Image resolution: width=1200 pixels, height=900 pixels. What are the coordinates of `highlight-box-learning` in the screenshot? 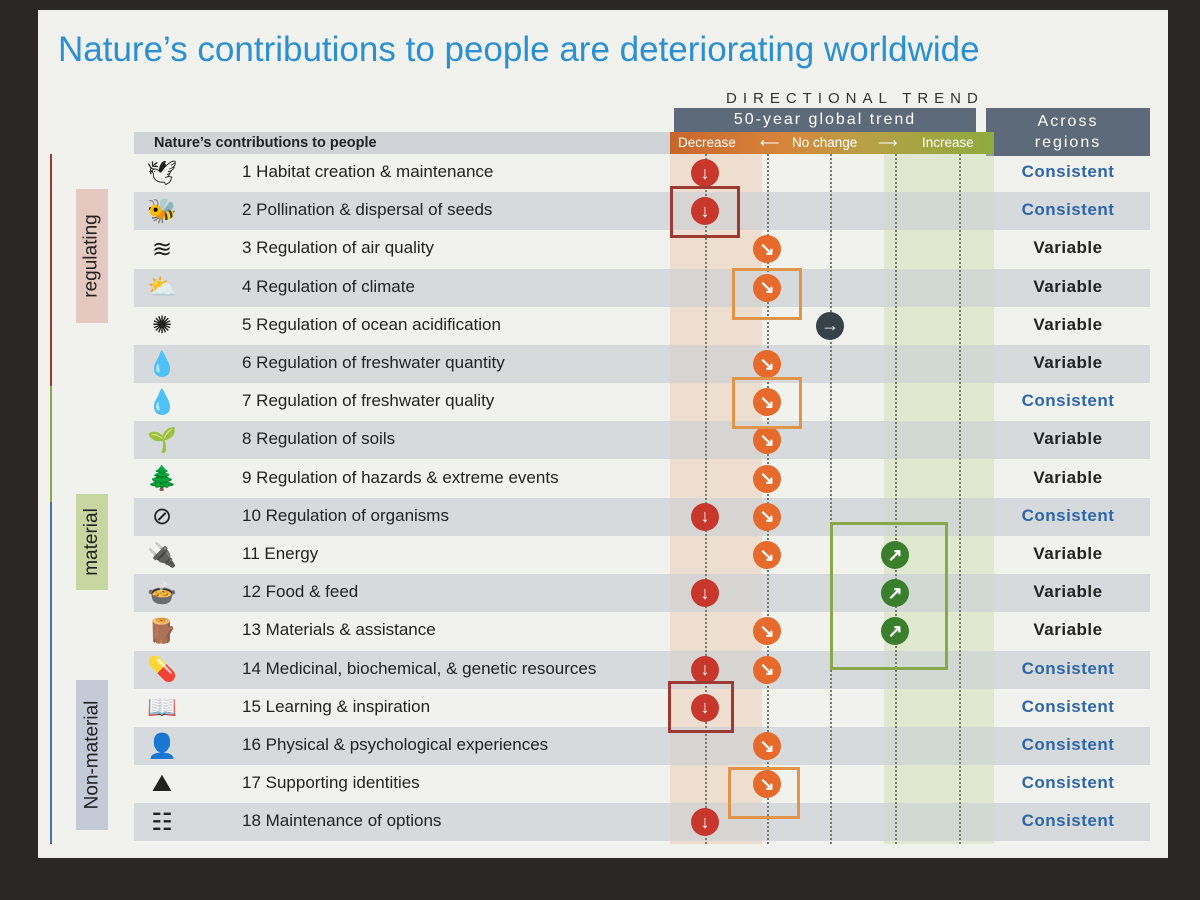 It's located at (701, 707).